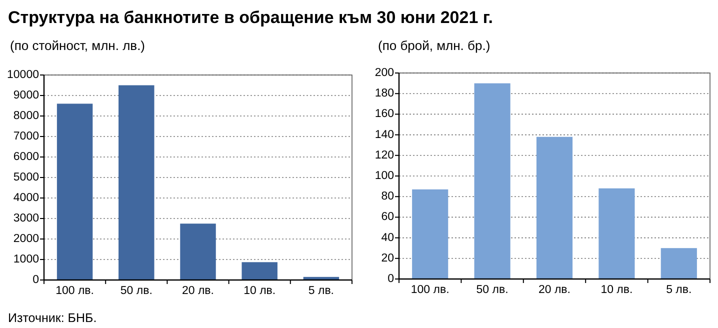 The image size is (718, 328). I want to click on y-tick-label: 140, so click(384, 134).